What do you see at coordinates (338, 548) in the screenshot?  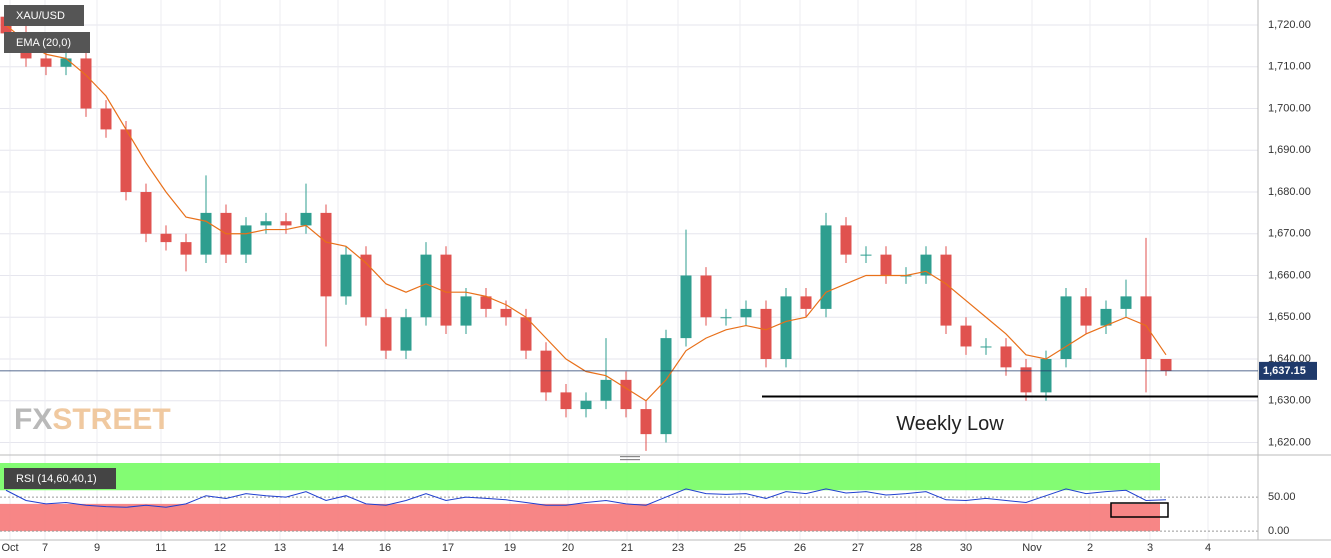 I see `x-tick-label: 14` at bounding box center [338, 548].